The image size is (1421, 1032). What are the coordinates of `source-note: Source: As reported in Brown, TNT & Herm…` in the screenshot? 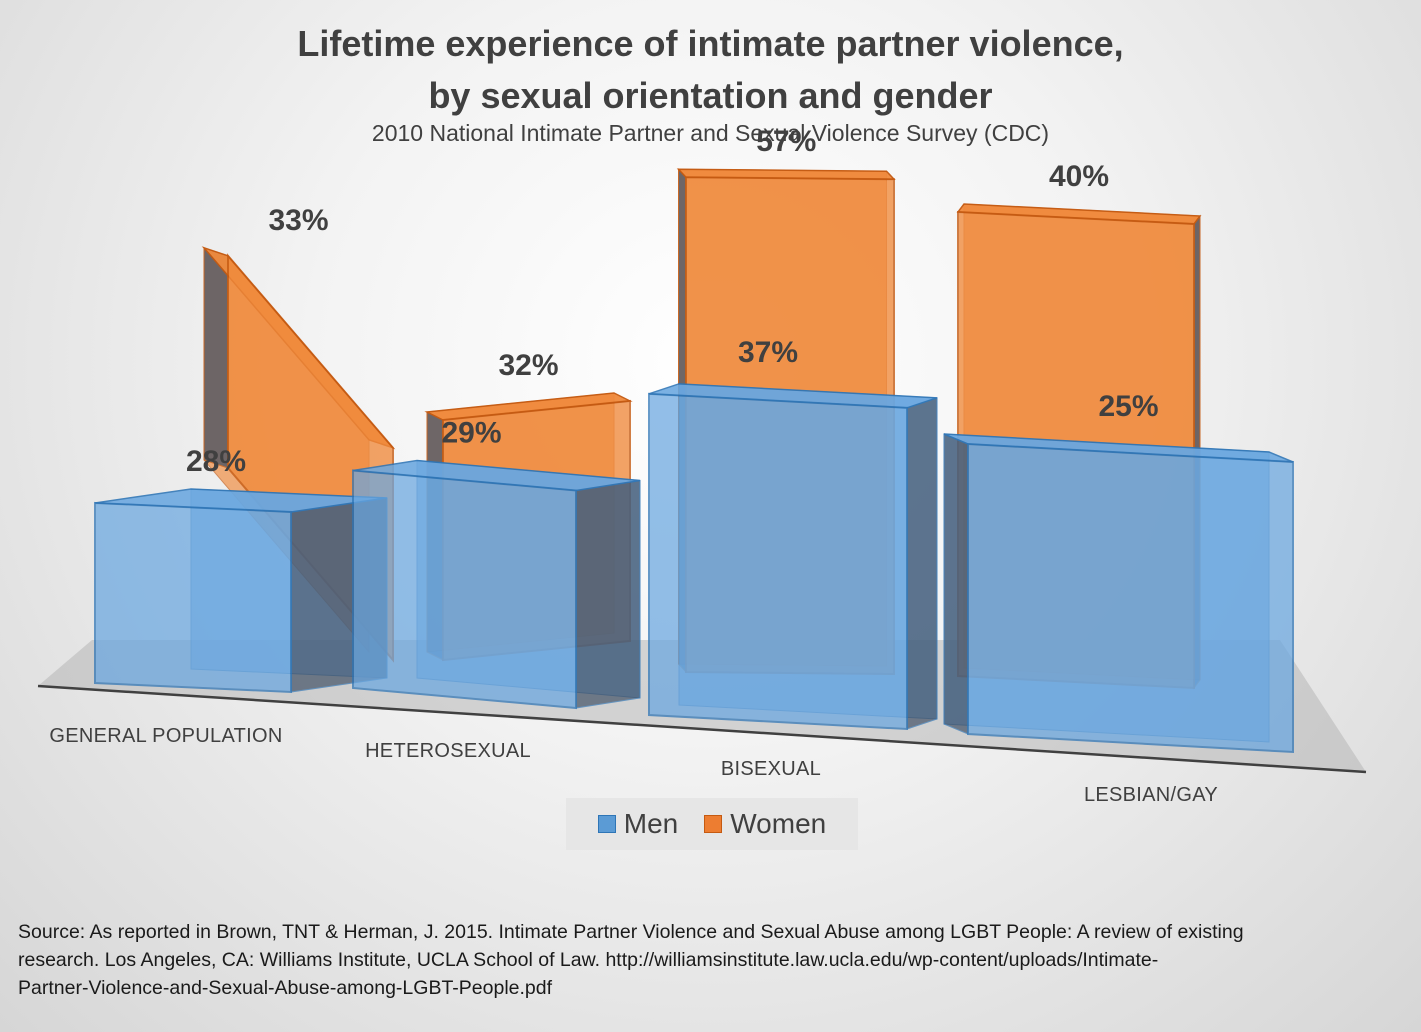 It's located at (713, 960).